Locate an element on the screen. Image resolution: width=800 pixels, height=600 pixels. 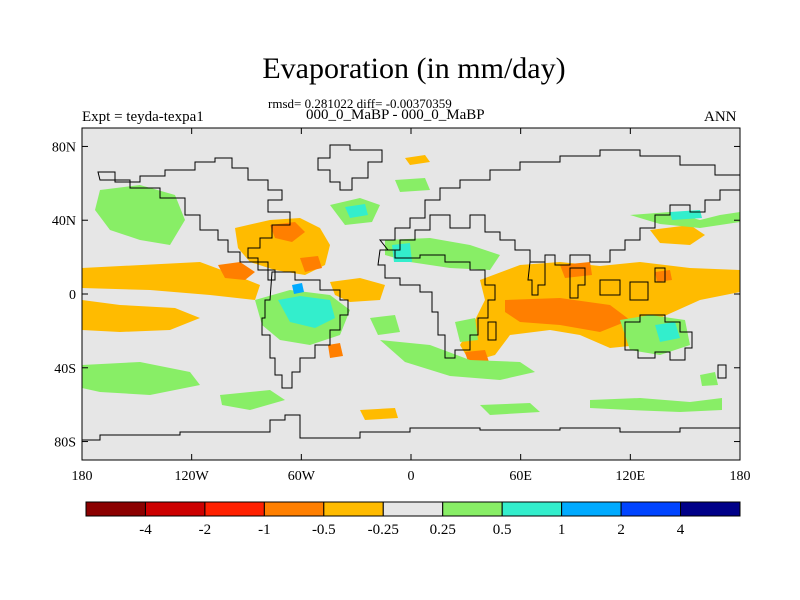
coastline-new-zealand is located at coordinates (722, 371).